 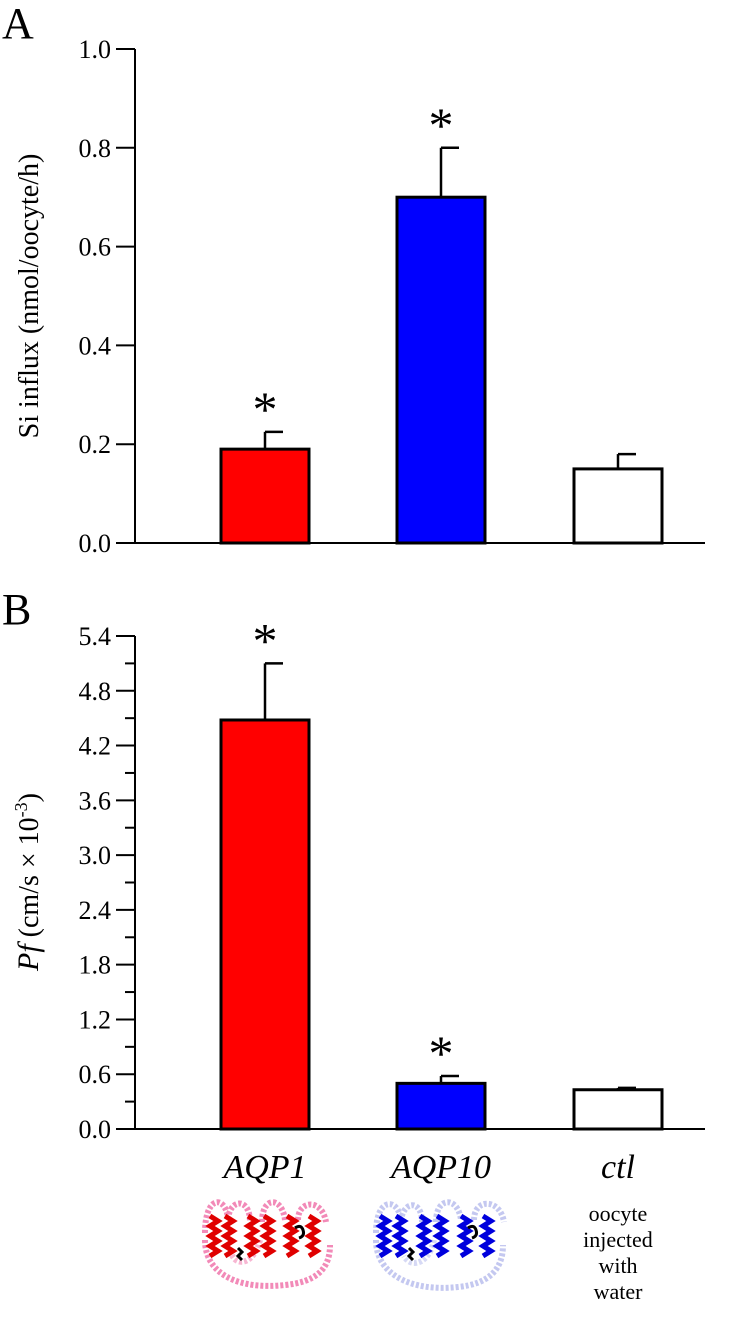 What do you see at coordinates (95, 800) in the screenshot?
I see `y-tick-label: 3.6` at bounding box center [95, 800].